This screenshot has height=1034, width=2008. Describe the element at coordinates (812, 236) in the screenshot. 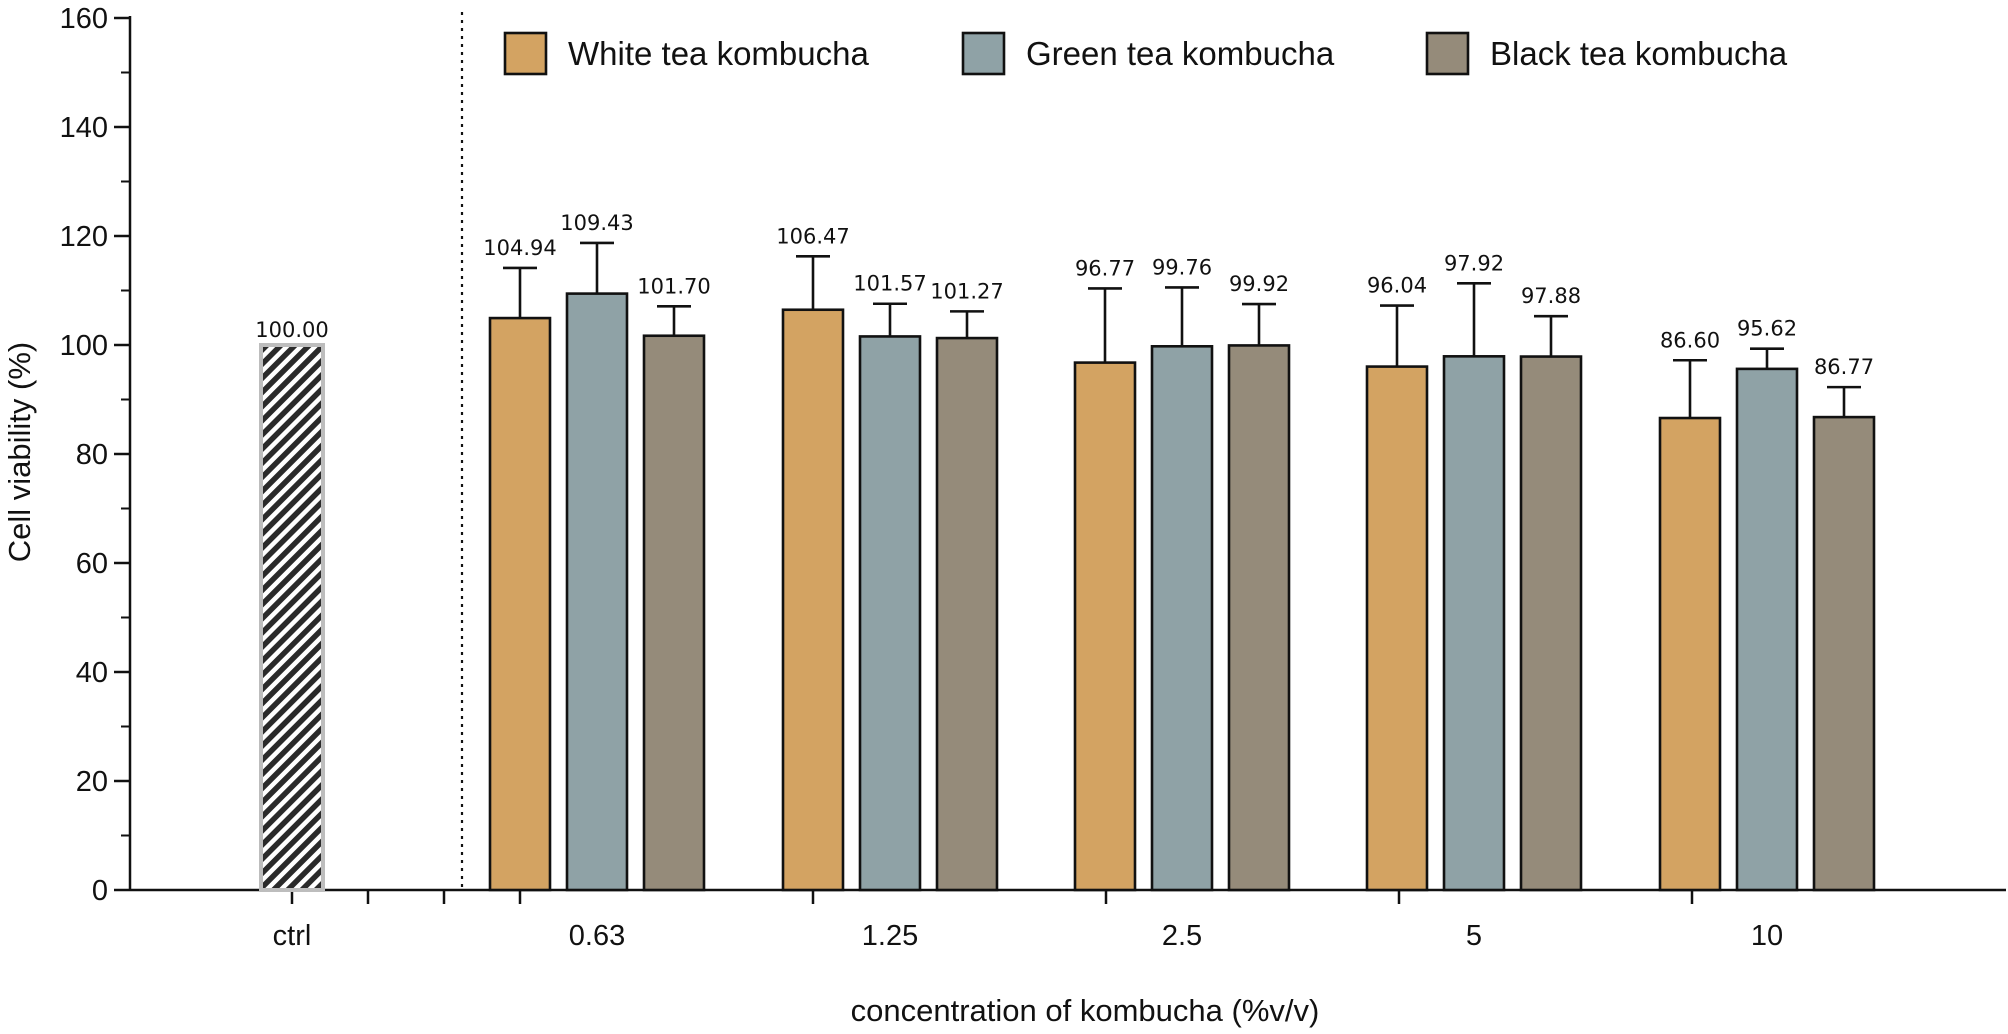

I see `data-label: 106.47` at that location.